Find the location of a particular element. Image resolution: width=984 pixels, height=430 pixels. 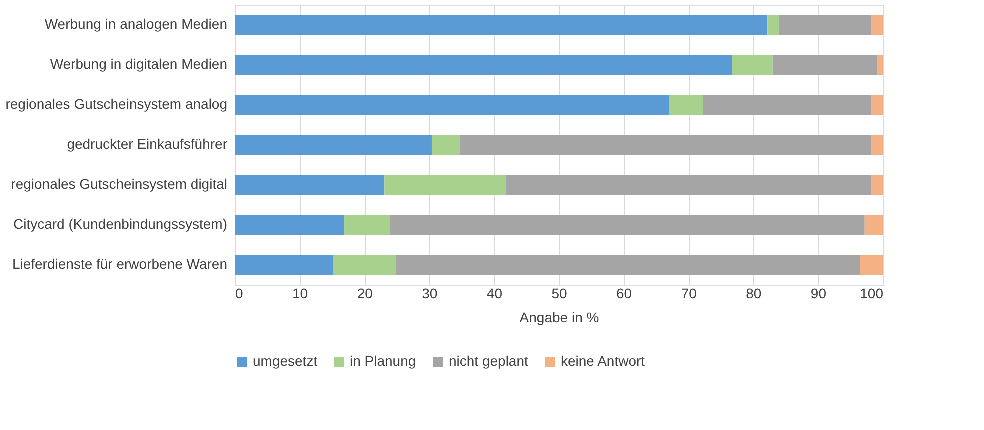

y-tick-label: regionales Gutscheinsystem digital is located at coordinates (119, 184).